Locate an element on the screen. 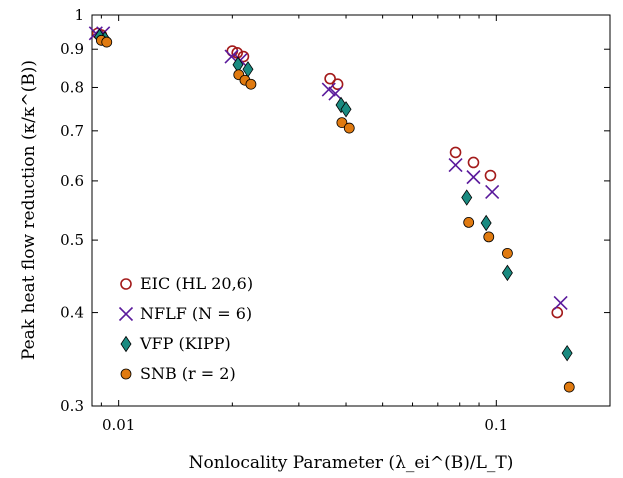  y-tick-label: 0.6 is located at coordinates (72, 181).